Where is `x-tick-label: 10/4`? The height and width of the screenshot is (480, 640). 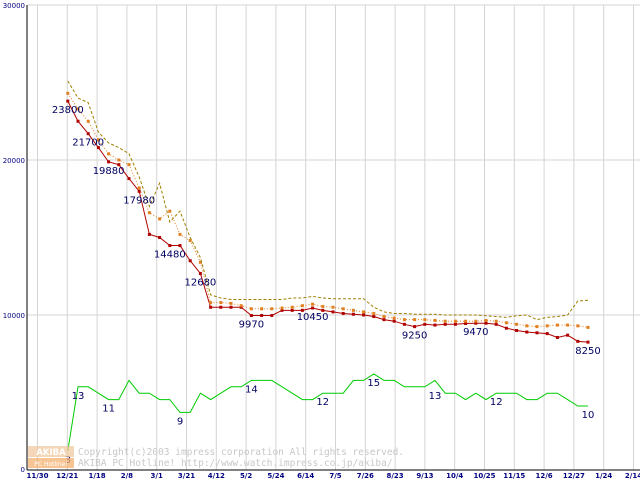 x-tick-label: 10/4 is located at coordinates (454, 476).